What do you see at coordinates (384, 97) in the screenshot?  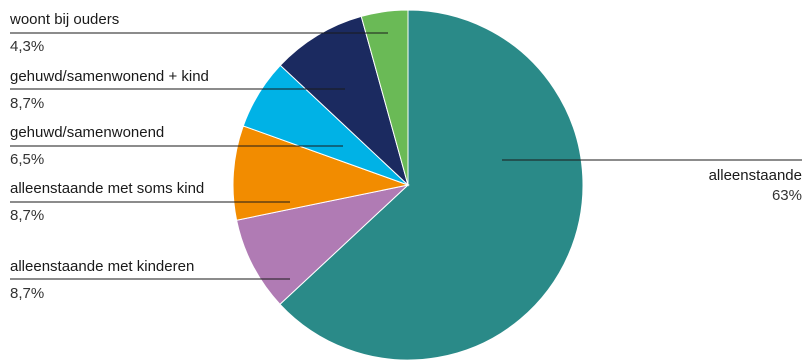 I see `pie-slice-woont-bij-ouders` at bounding box center [384, 97].